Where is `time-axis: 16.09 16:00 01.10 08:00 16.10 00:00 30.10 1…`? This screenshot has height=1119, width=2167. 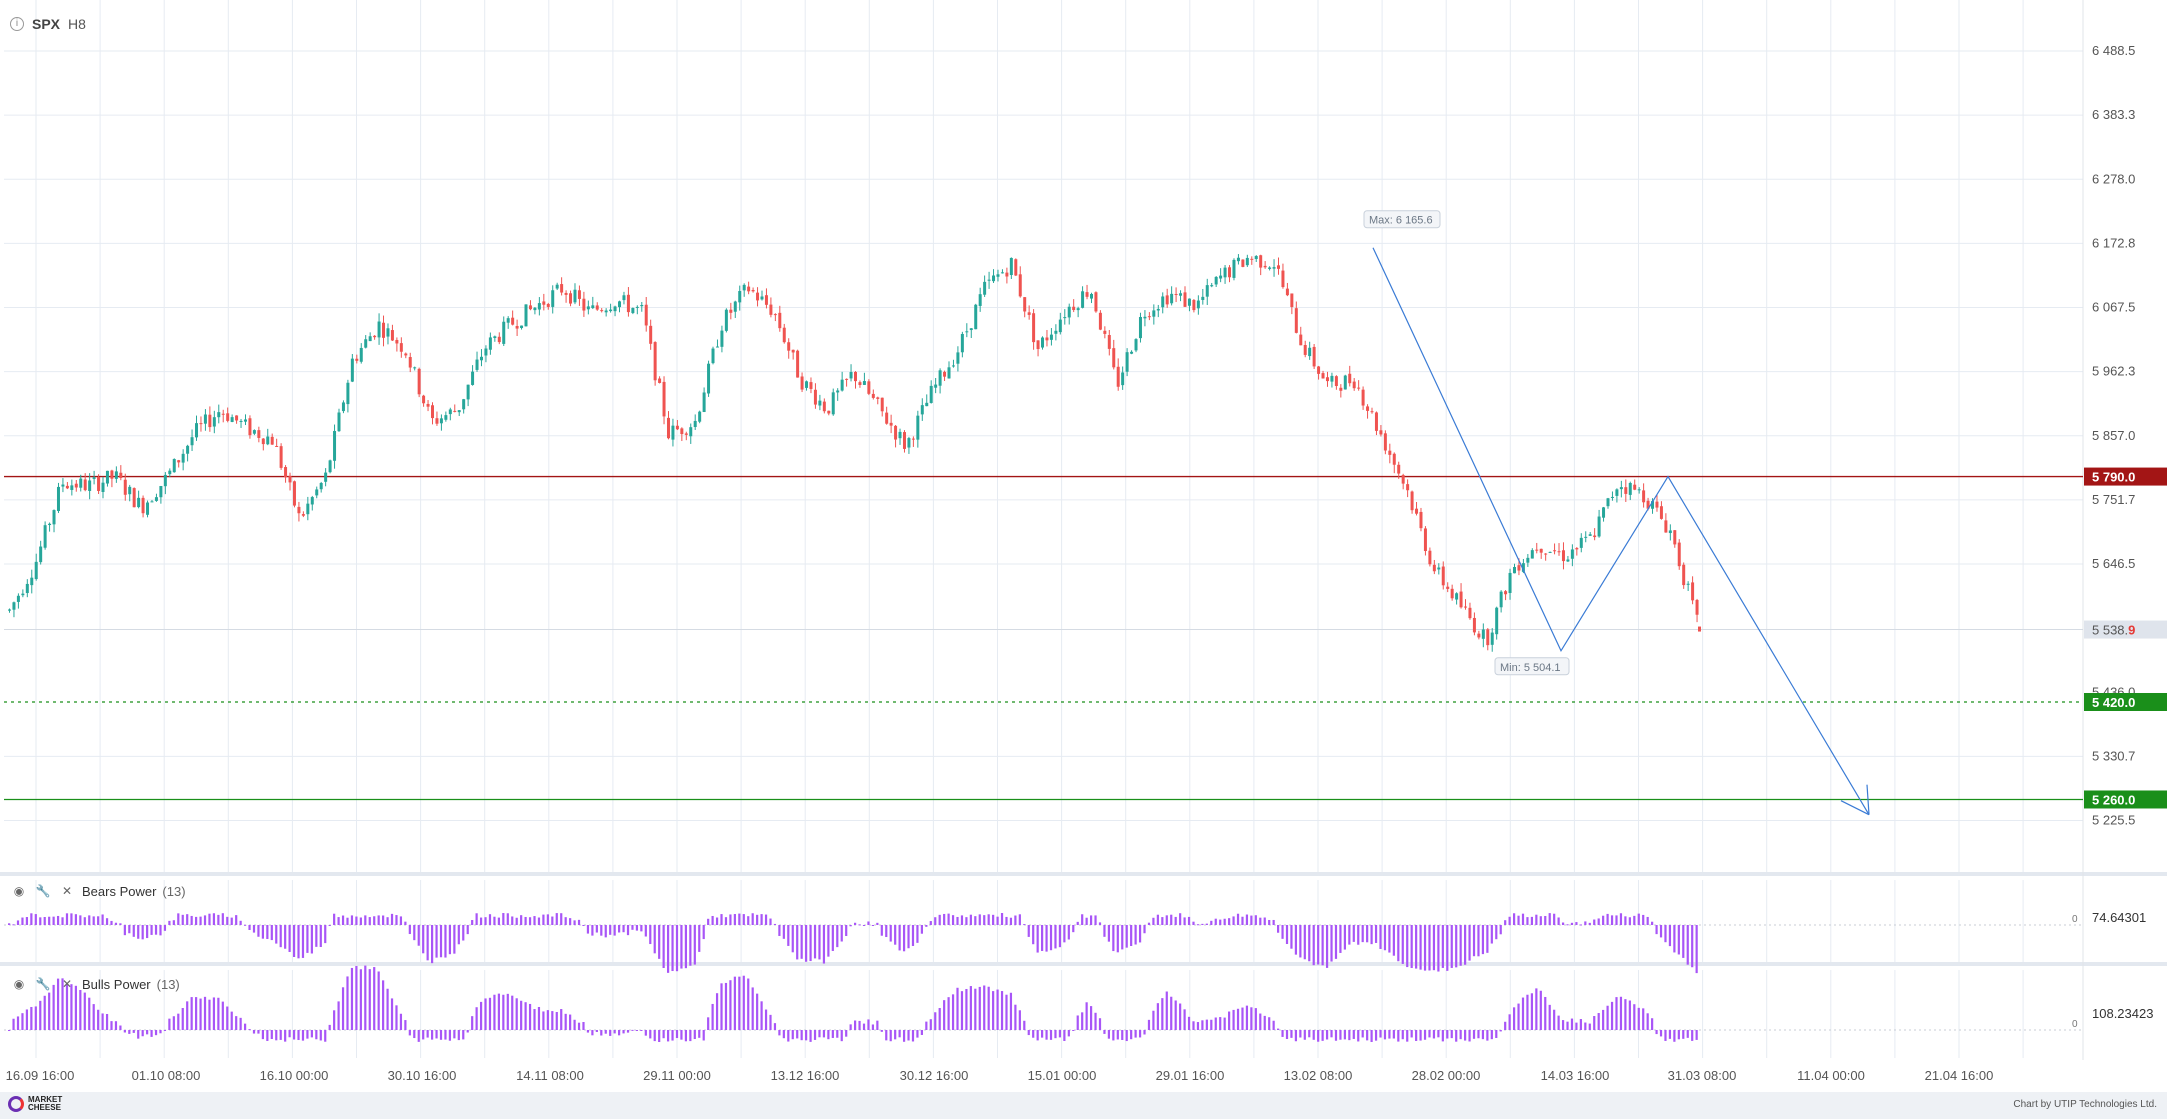
time-axis: 16.09 16:00 01.10 08:00 16.10 00:00 30.10 1… is located at coordinates (1000, 1075).